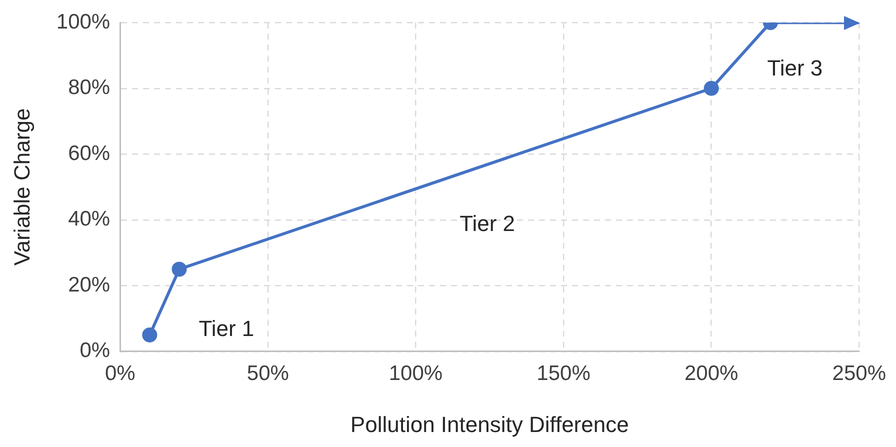 The image size is (896, 447). I want to click on x-tick-label: 250%, so click(859, 373).